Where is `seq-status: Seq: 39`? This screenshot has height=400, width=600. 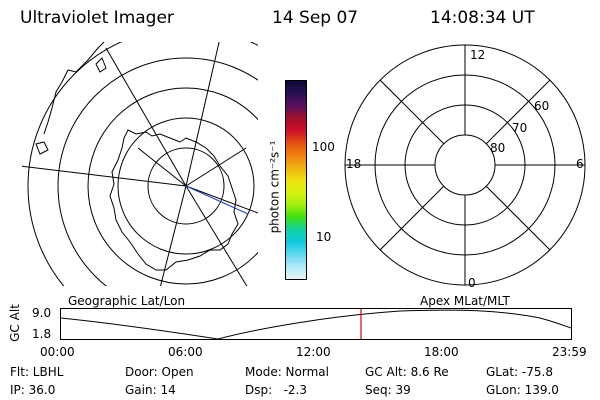 seq-status: Seq: 39 is located at coordinates (388, 390).